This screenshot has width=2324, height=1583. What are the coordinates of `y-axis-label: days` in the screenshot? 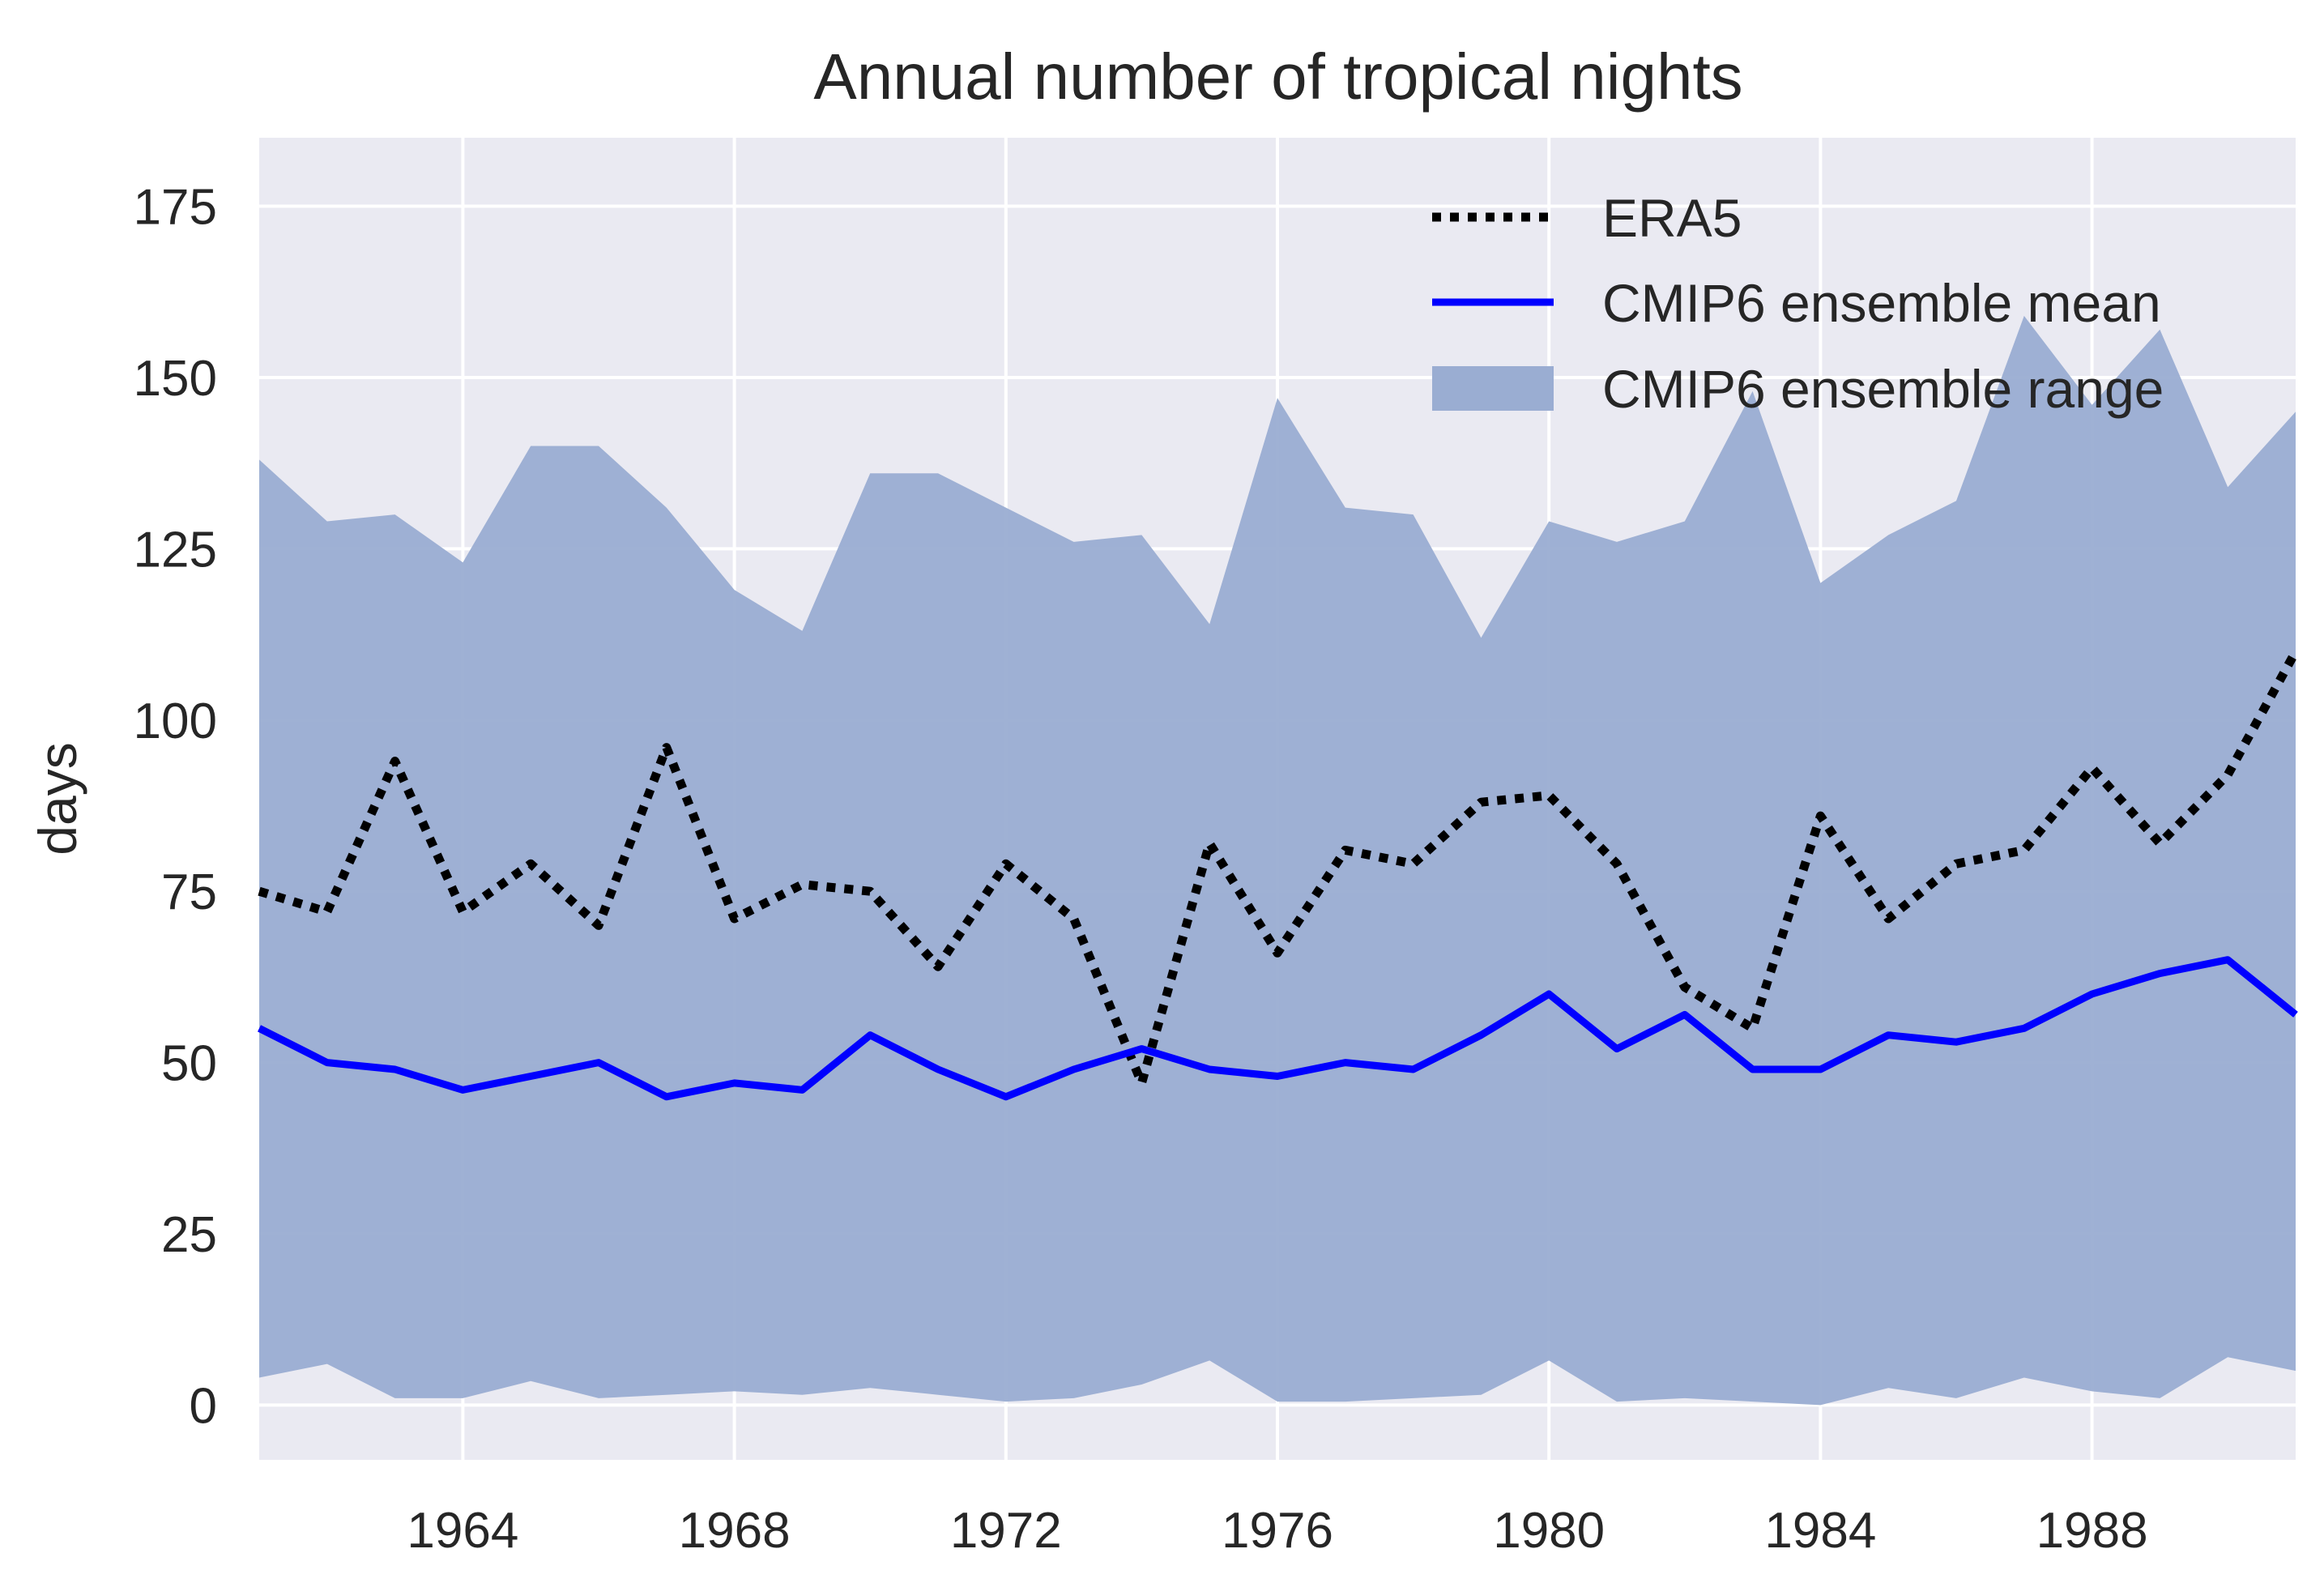 It's located at (57, 798).